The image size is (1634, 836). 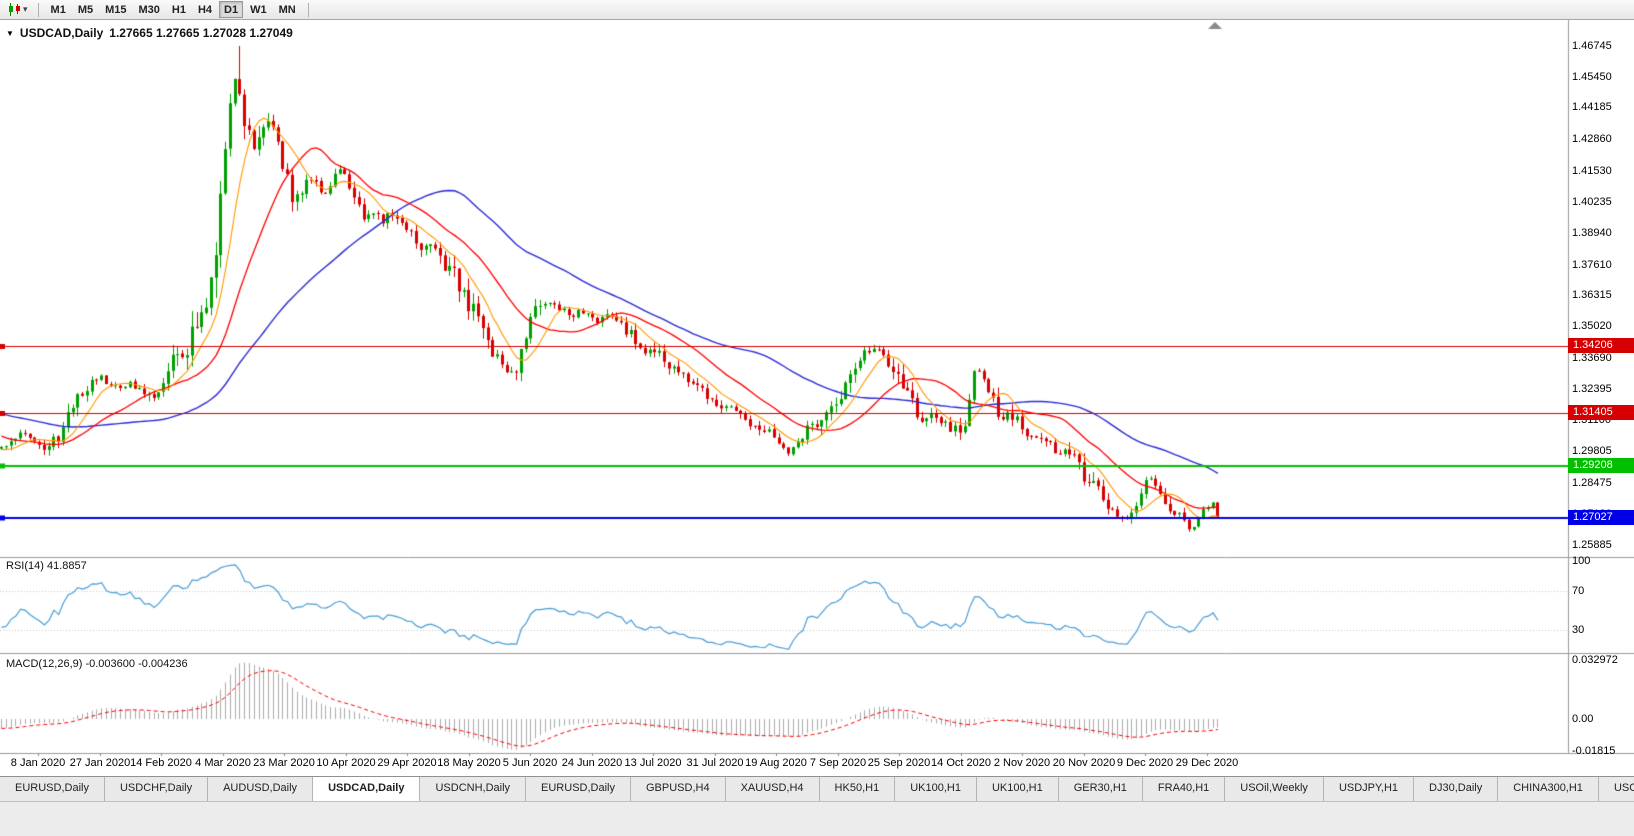 What do you see at coordinates (961, 763) in the screenshot?
I see `date-axis-label: 14 Oct 2020` at bounding box center [961, 763].